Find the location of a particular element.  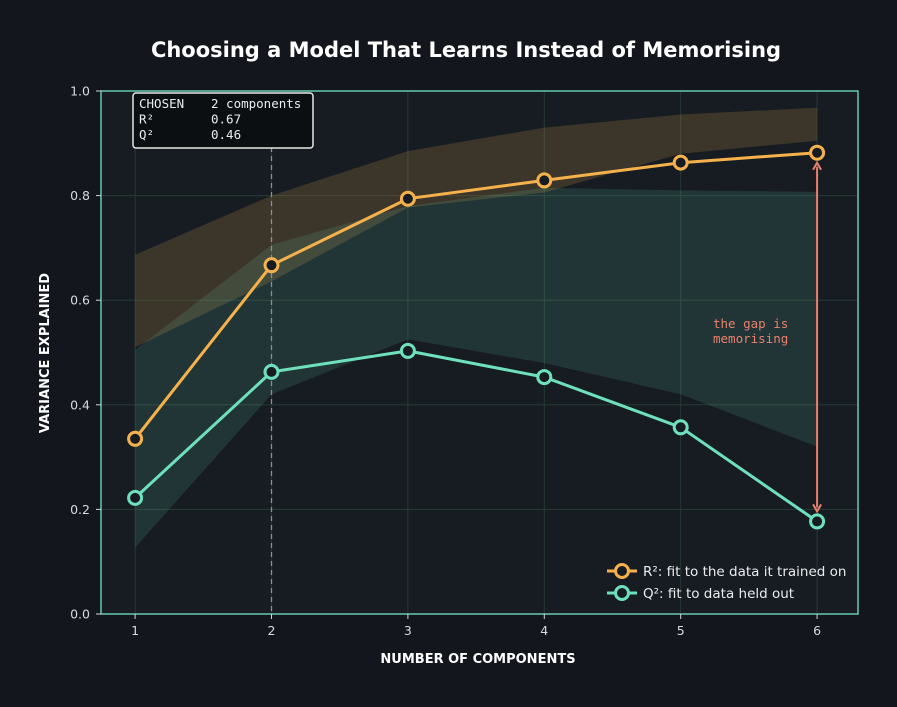

x-tick-label: 1 is located at coordinates (135, 630).